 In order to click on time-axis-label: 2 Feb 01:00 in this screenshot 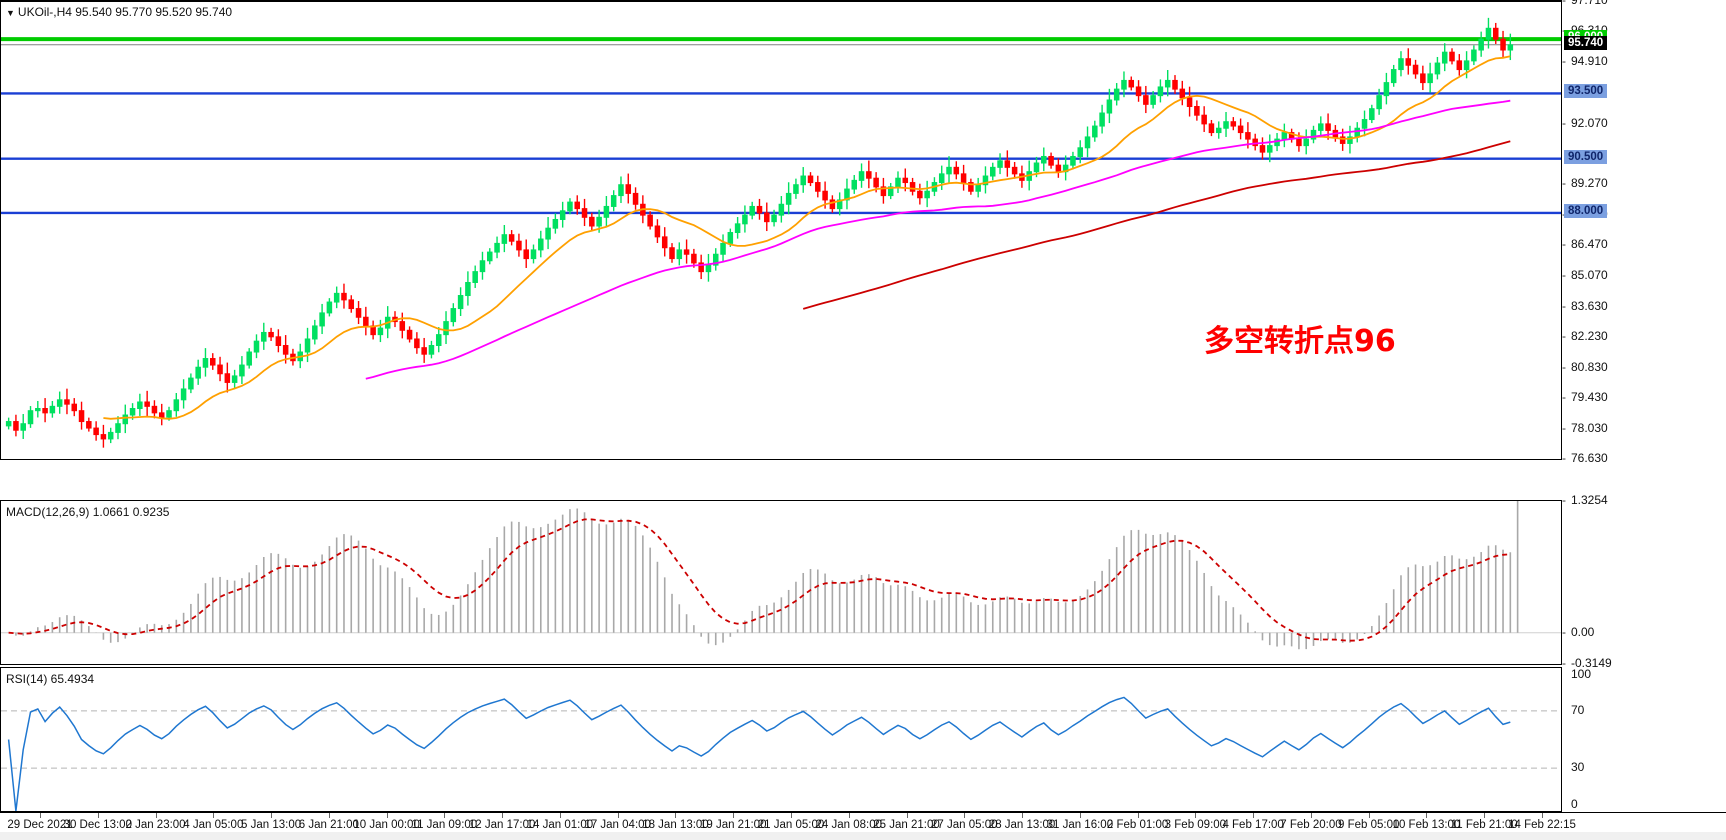, I will do `click(1137, 825)`.